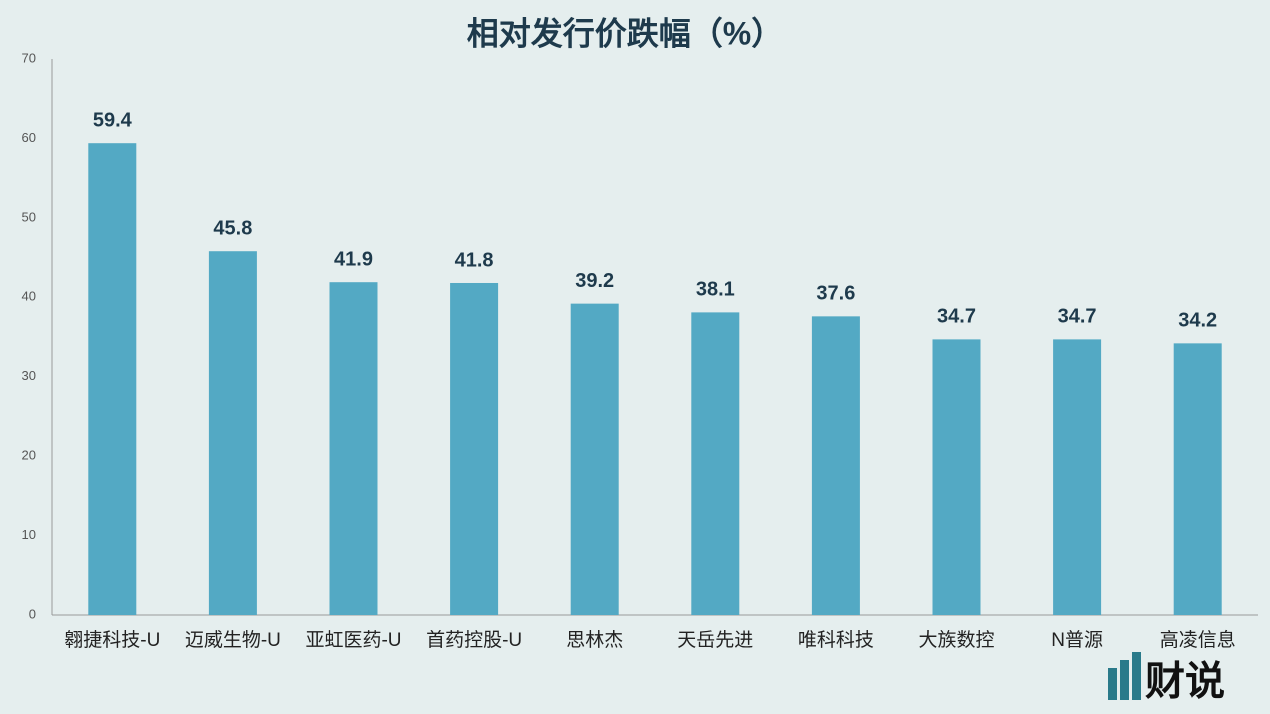  I want to click on x-tick-label: N普源, so click(1077, 640).